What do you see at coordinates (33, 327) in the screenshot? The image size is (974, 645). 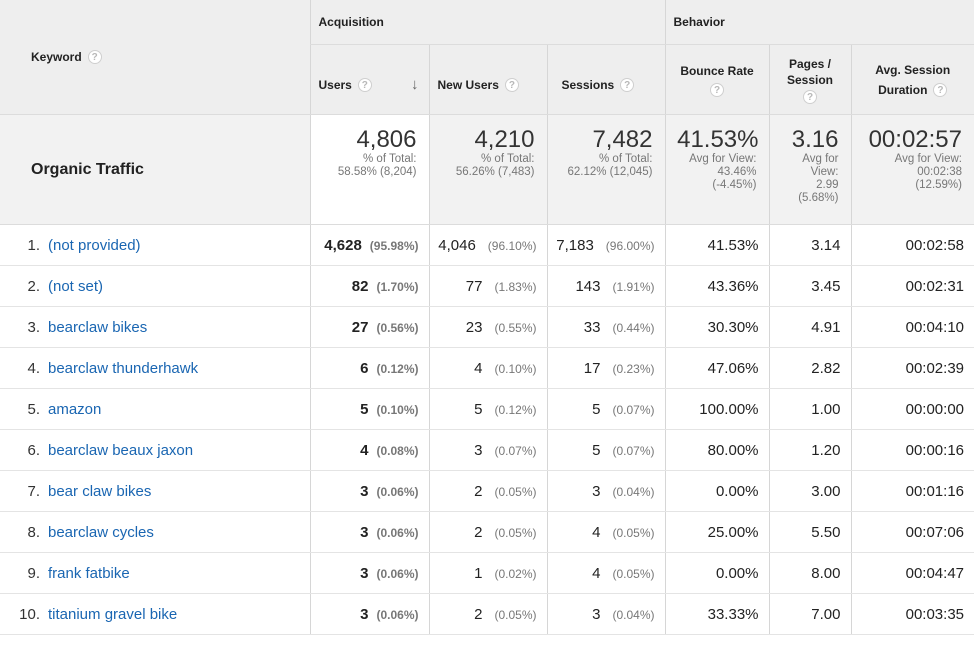 I see `row-index: 3.` at bounding box center [33, 327].